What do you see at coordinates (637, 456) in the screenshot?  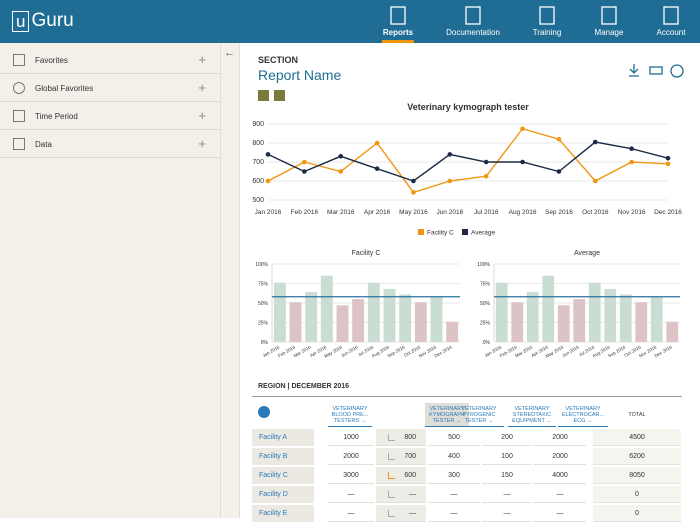 I see `table-cell: 6200` at bounding box center [637, 456].